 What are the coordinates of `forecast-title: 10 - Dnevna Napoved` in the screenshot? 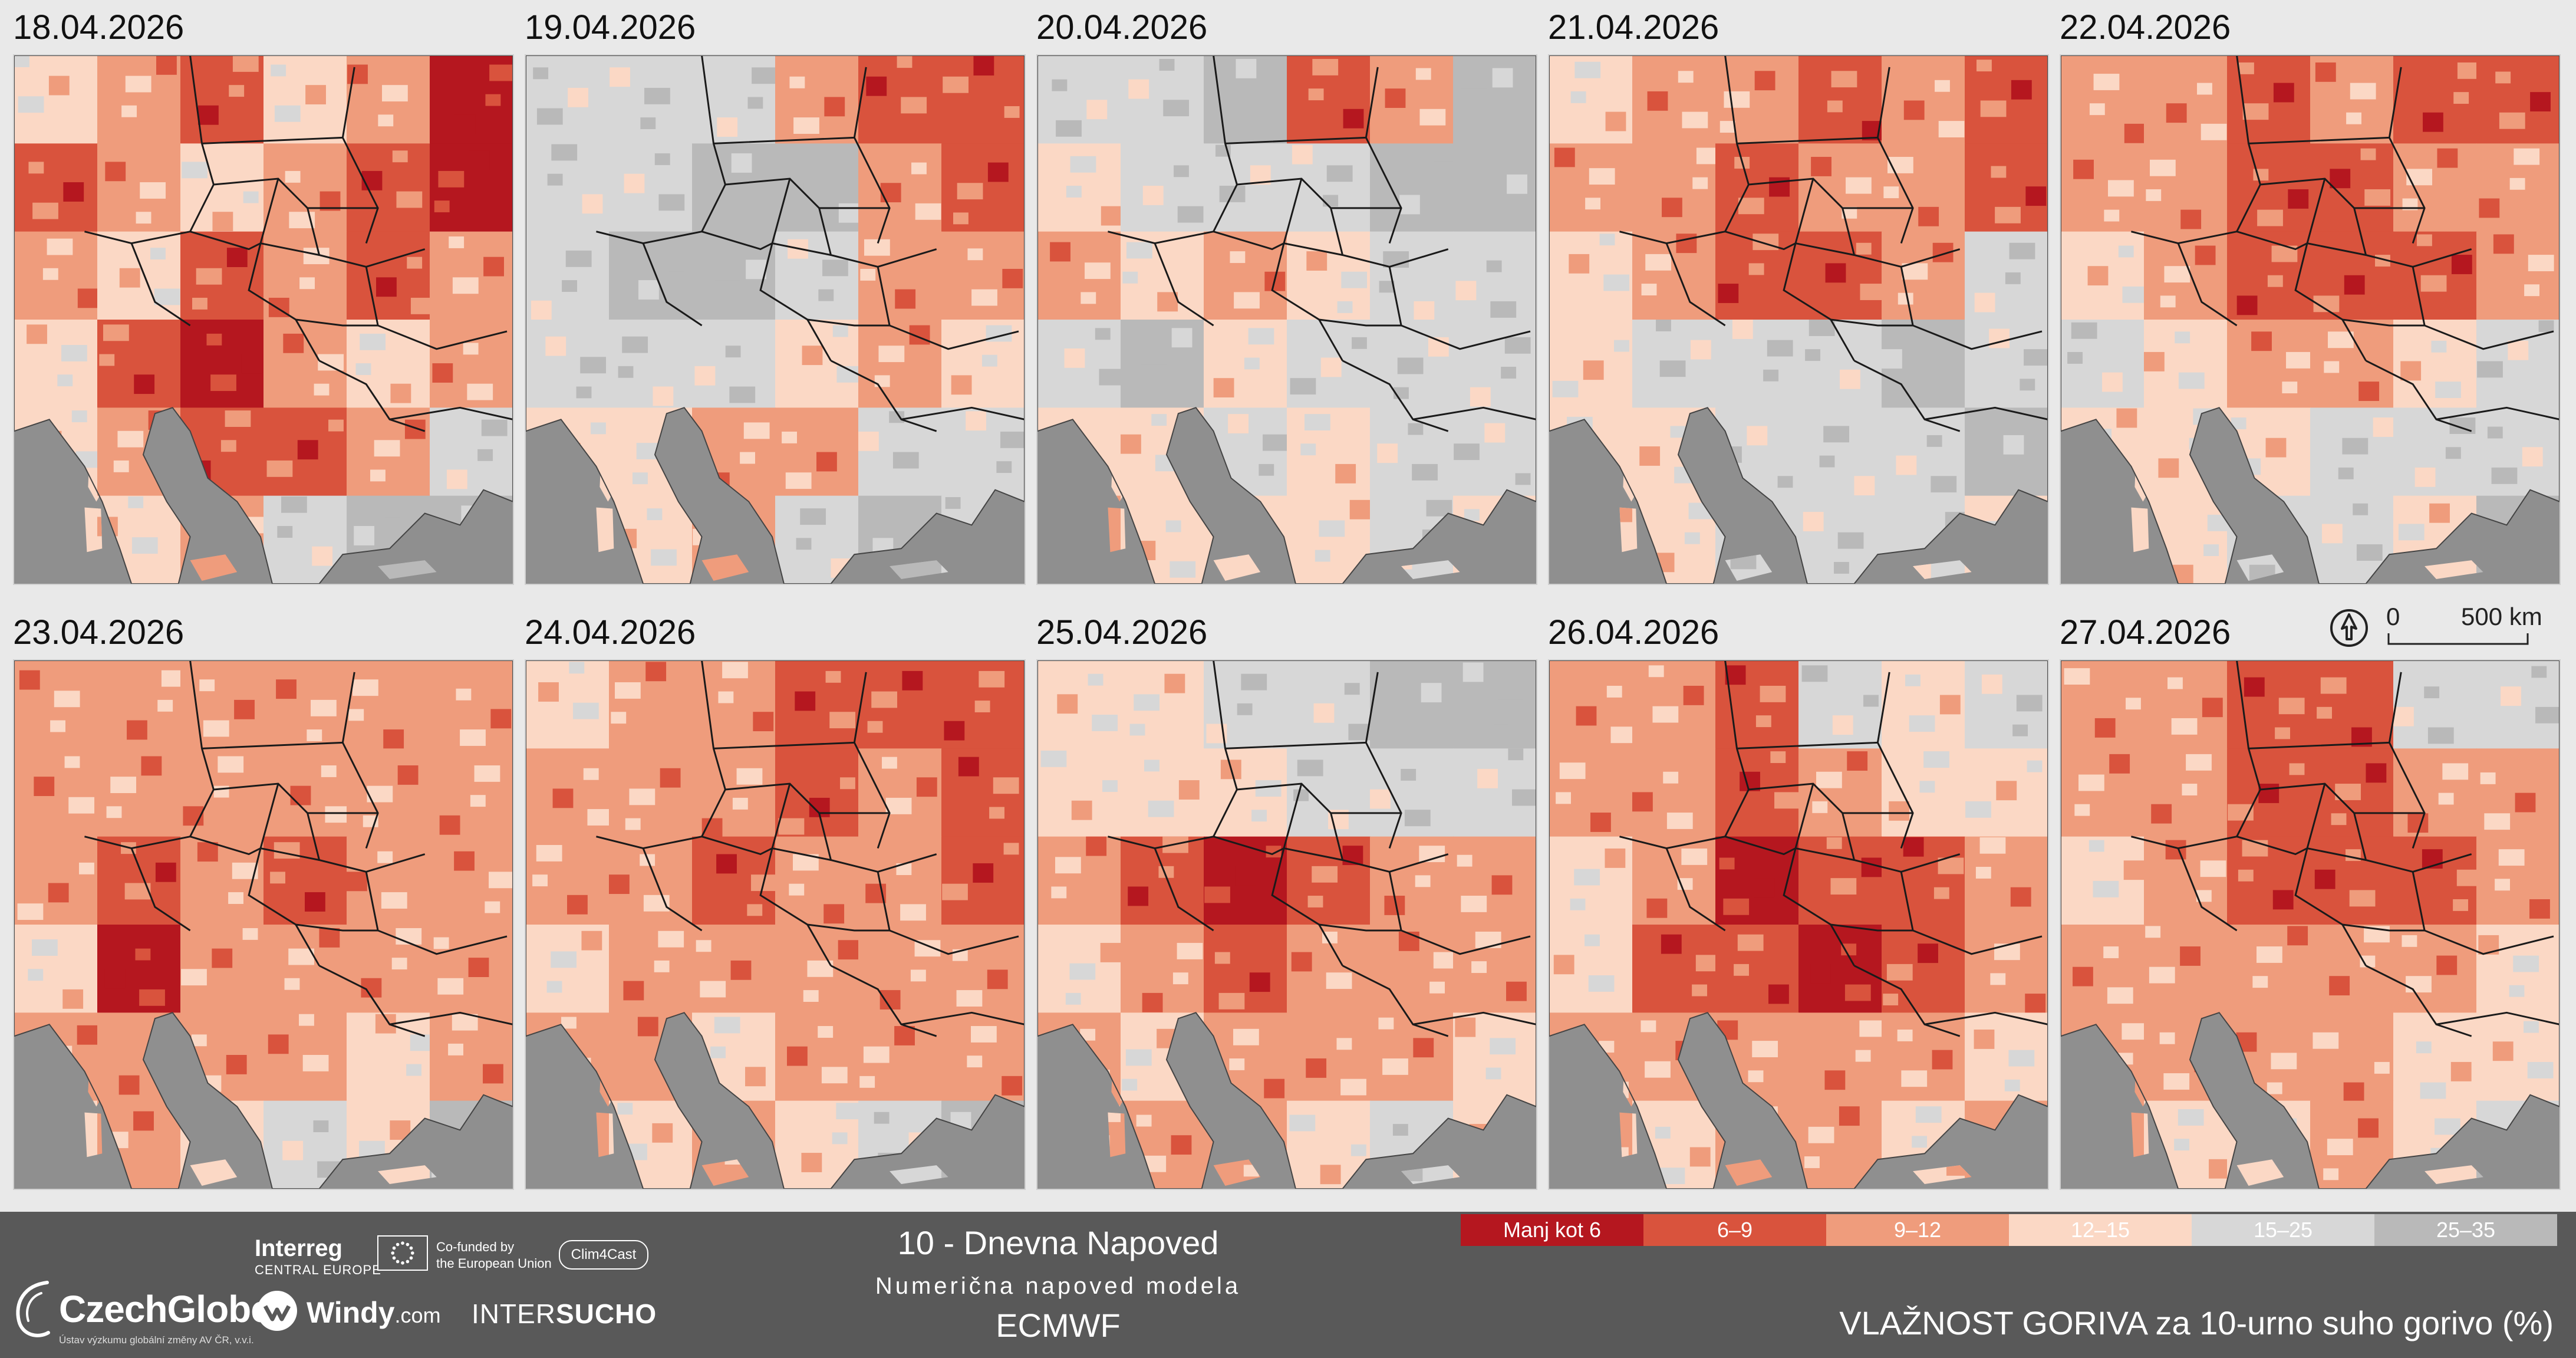 It's located at (1058, 1242).